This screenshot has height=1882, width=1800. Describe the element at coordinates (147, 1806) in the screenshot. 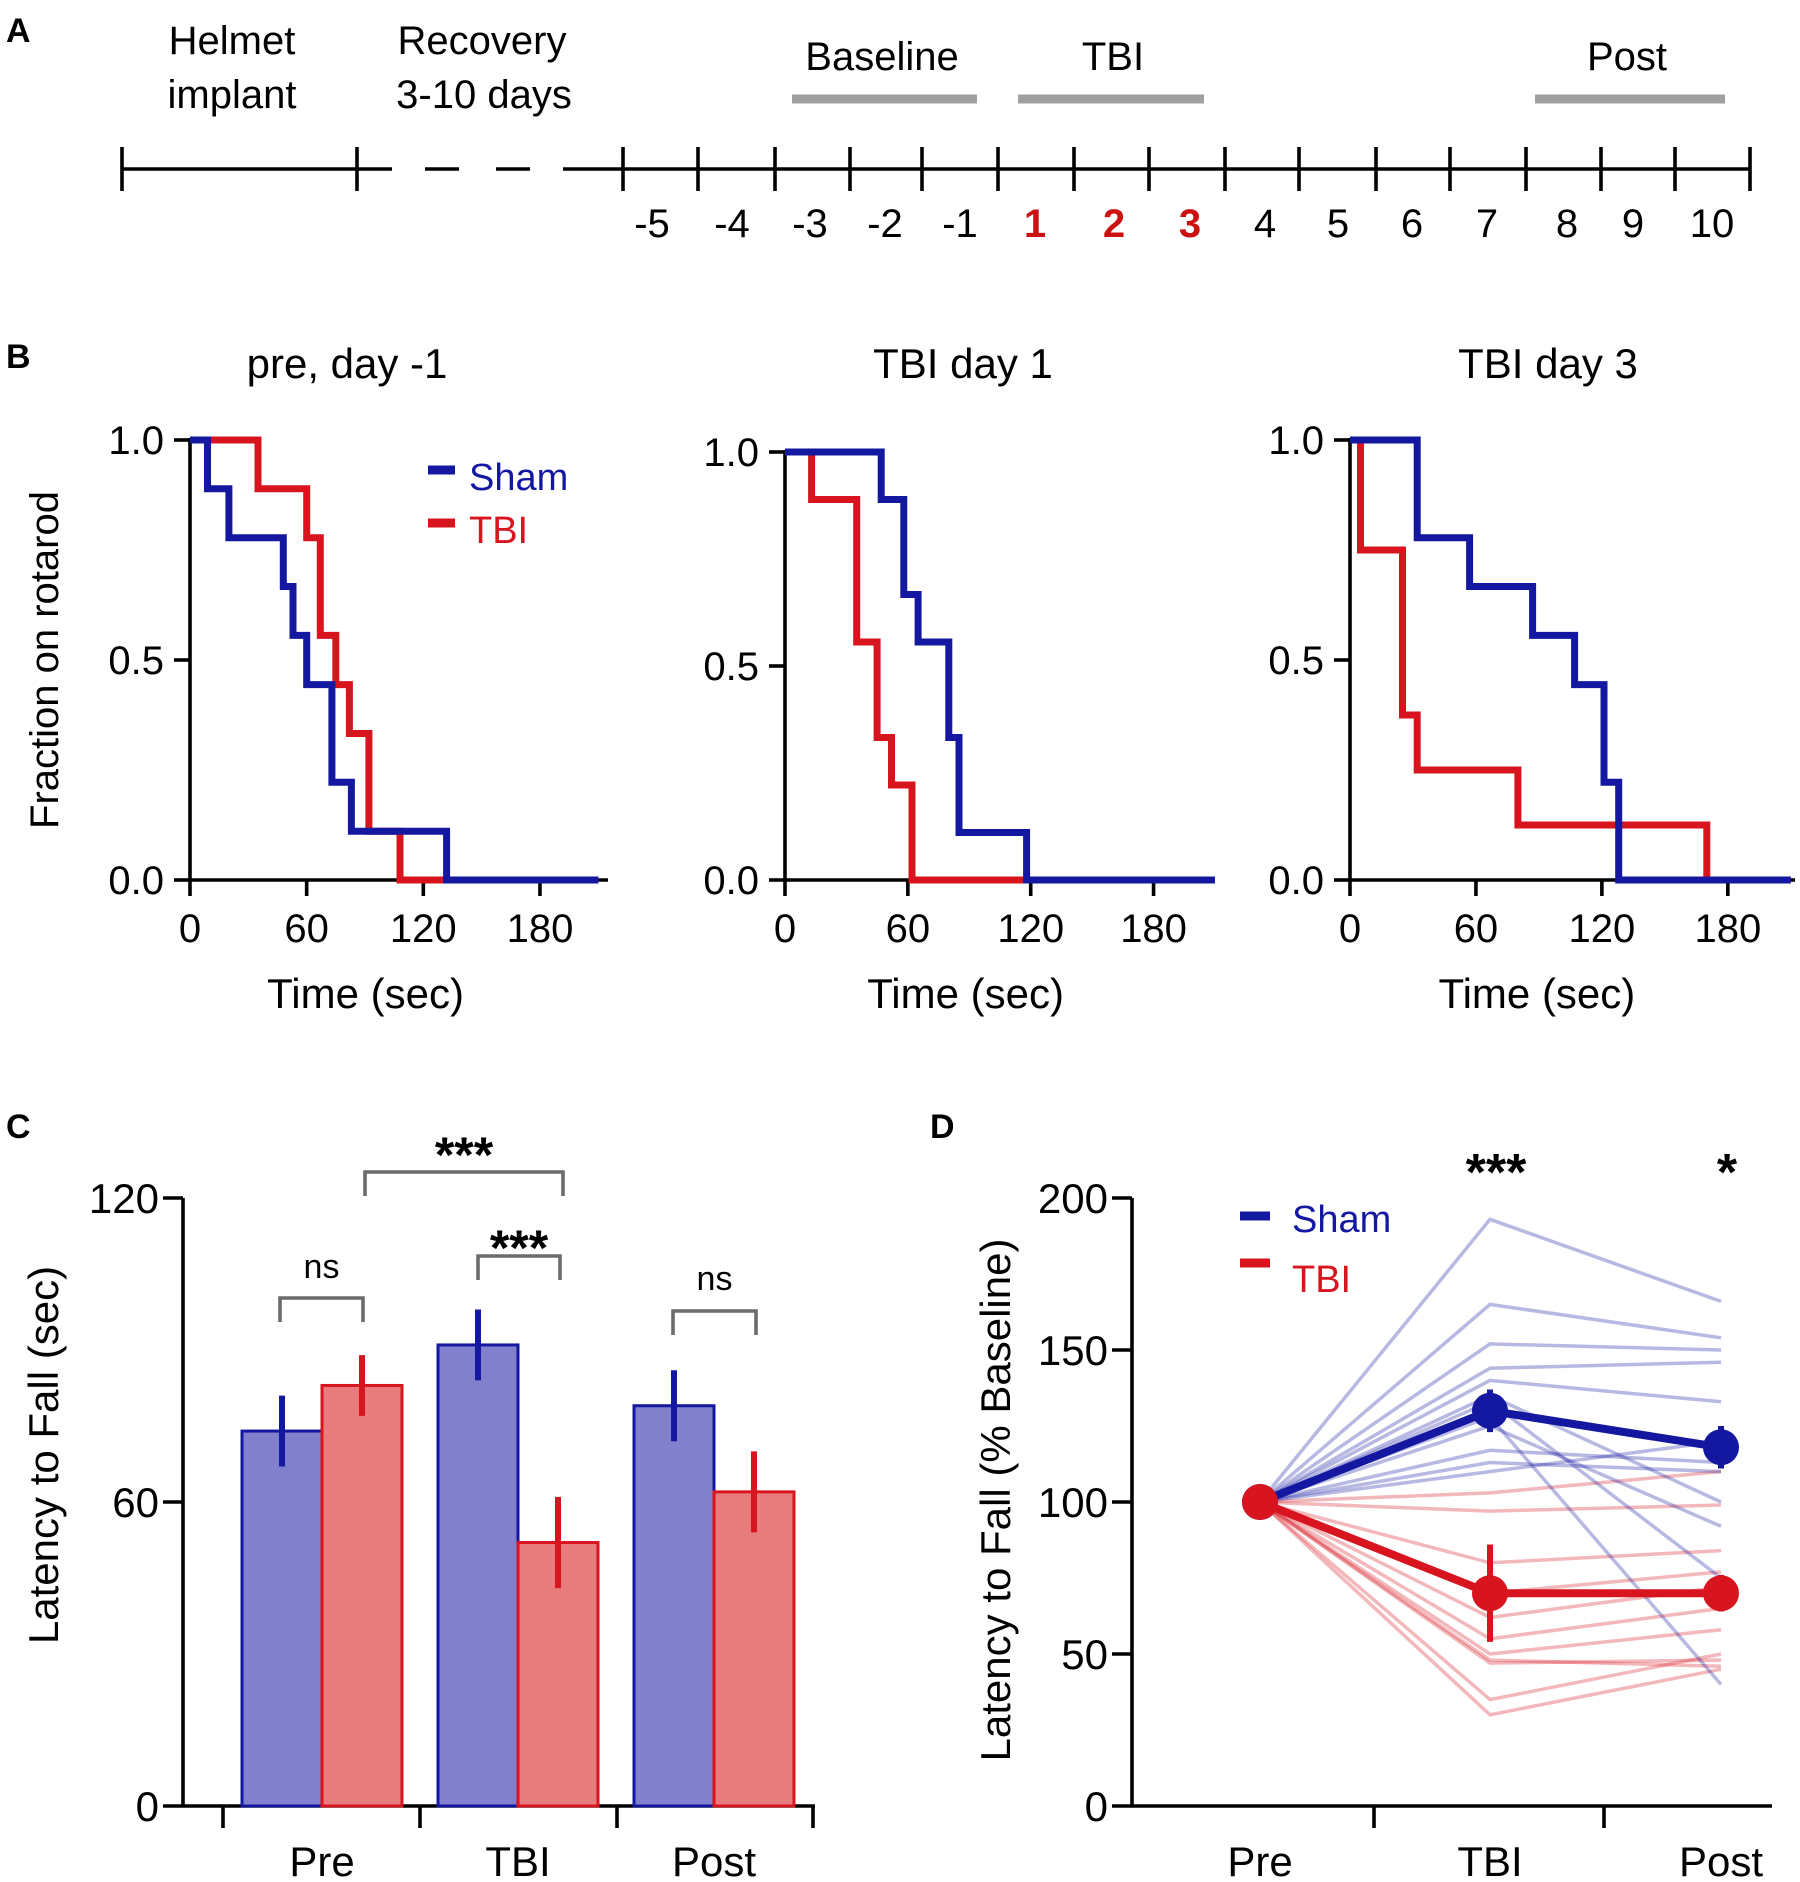

I see `y-tick-label: 0` at that location.